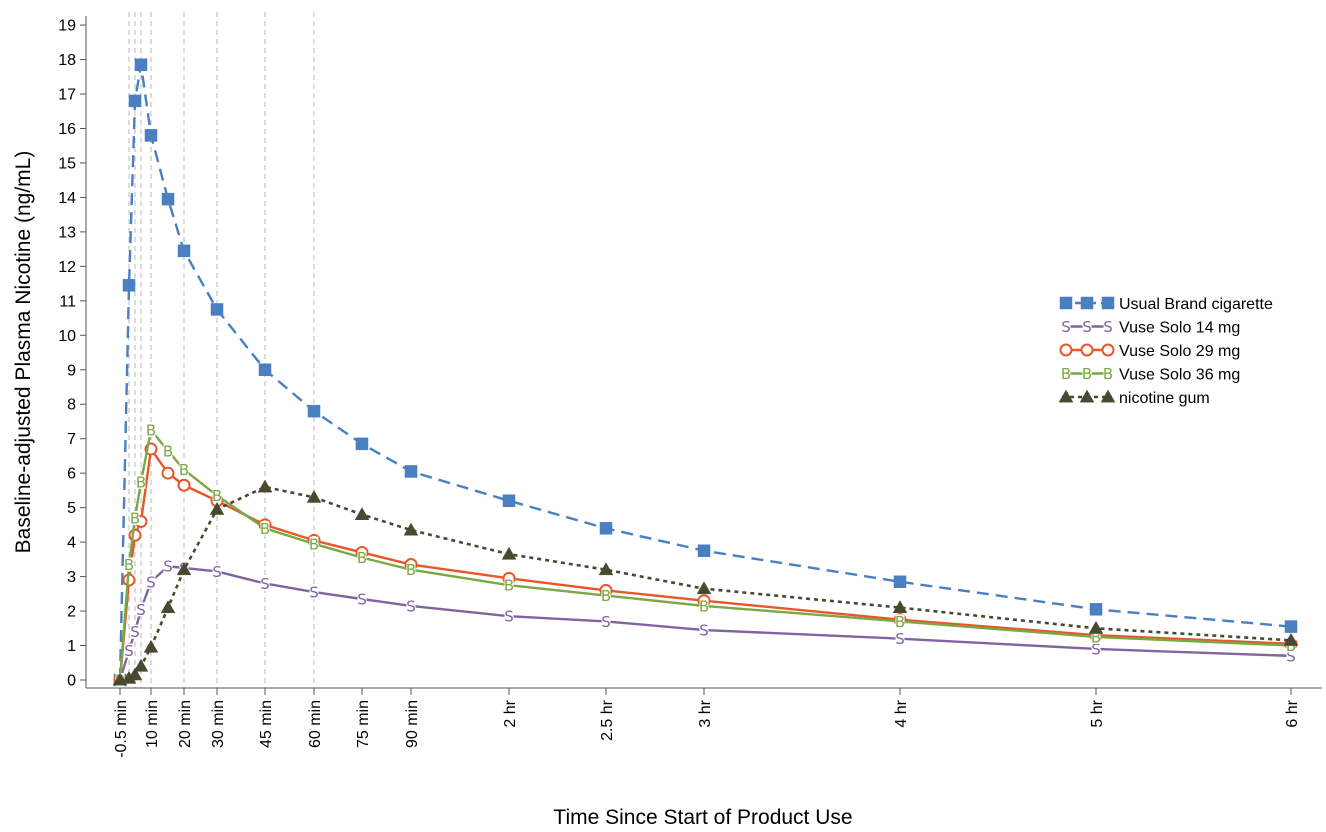  What do you see at coordinates (185, 724) in the screenshot?
I see `x-tick-label: 20 min` at bounding box center [185, 724].